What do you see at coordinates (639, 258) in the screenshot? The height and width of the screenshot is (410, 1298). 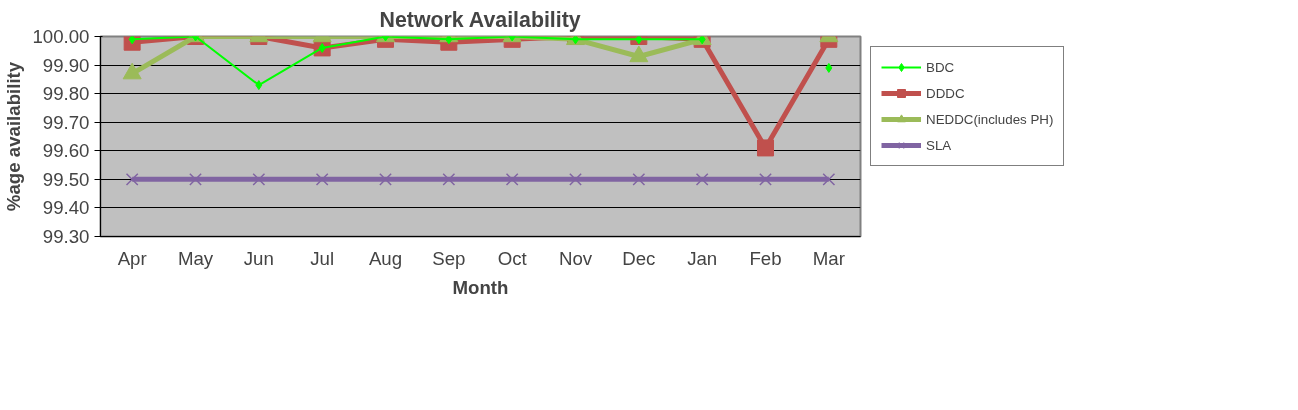 I see `x-tick-label: Dec` at bounding box center [639, 258].